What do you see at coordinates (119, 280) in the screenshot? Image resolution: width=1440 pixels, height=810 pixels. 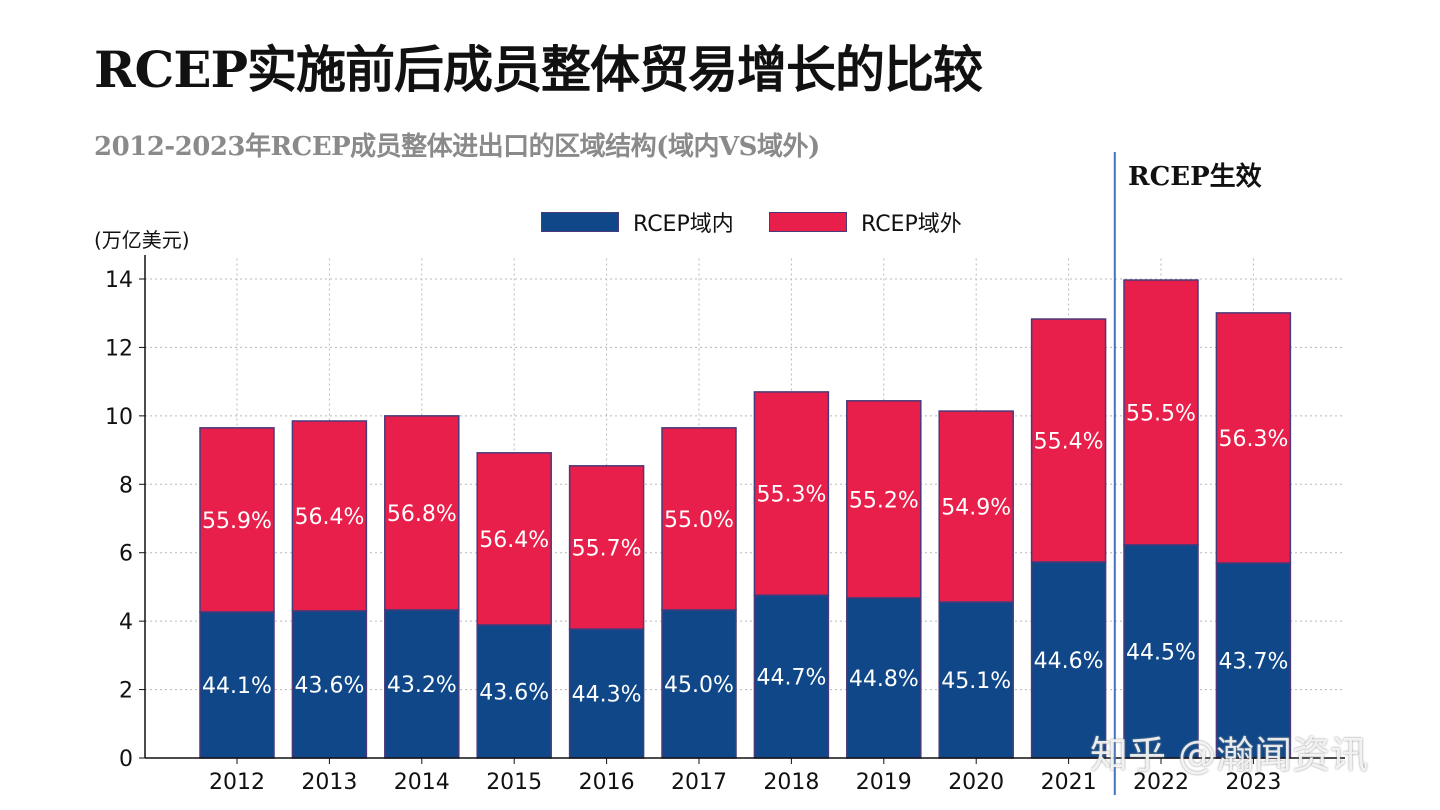 I see `y-tick-label: 14` at bounding box center [119, 280].